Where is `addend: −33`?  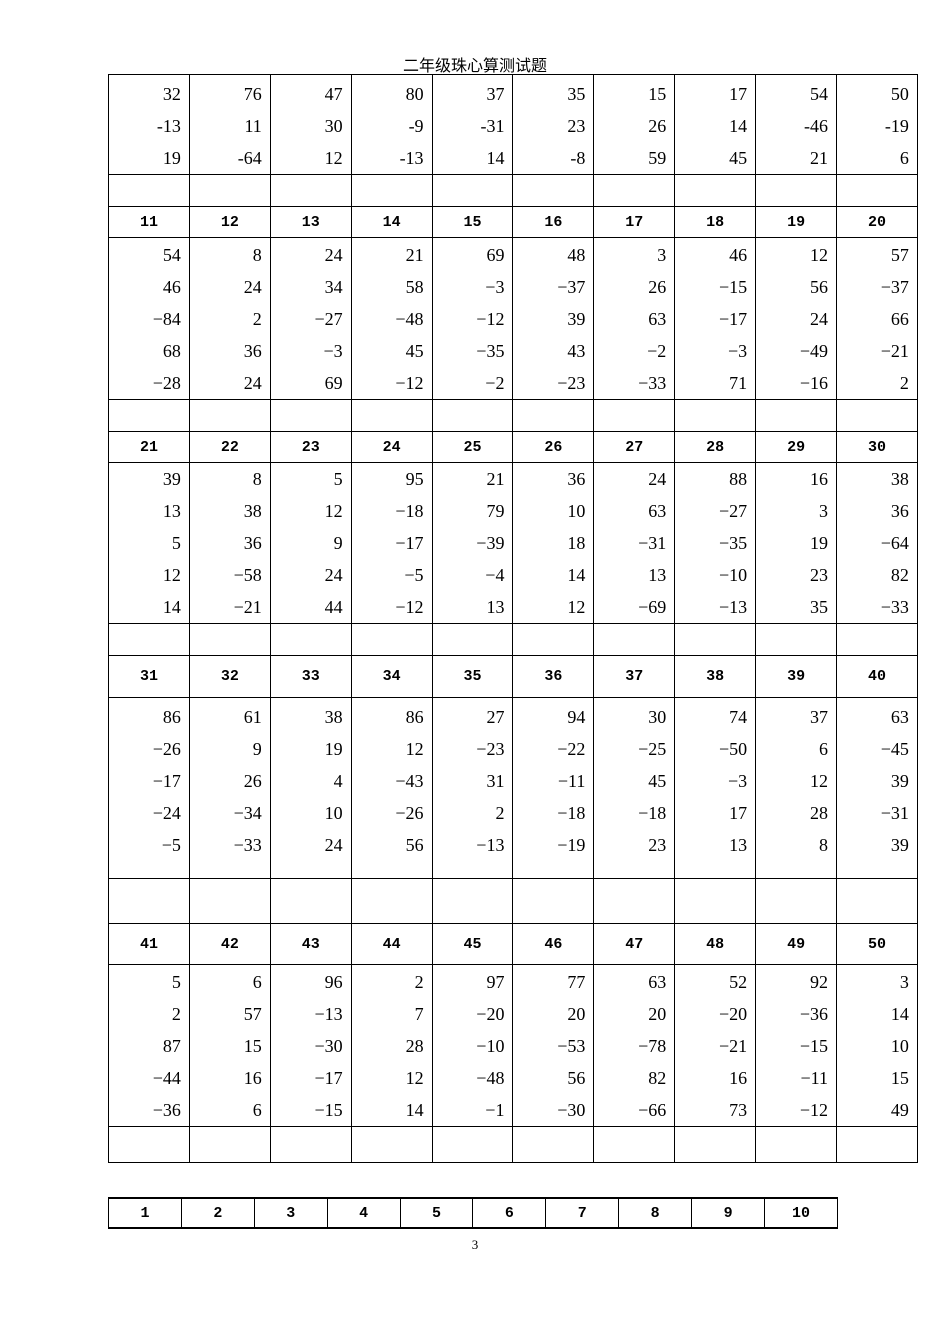 addend: −33 is located at coordinates (894, 607).